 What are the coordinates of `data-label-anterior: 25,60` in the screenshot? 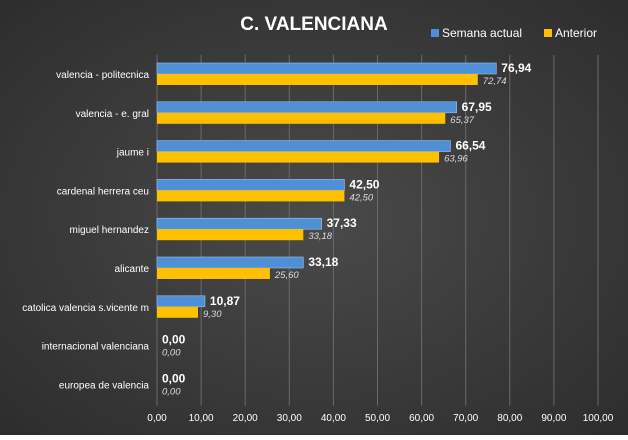 It's located at (286, 275).